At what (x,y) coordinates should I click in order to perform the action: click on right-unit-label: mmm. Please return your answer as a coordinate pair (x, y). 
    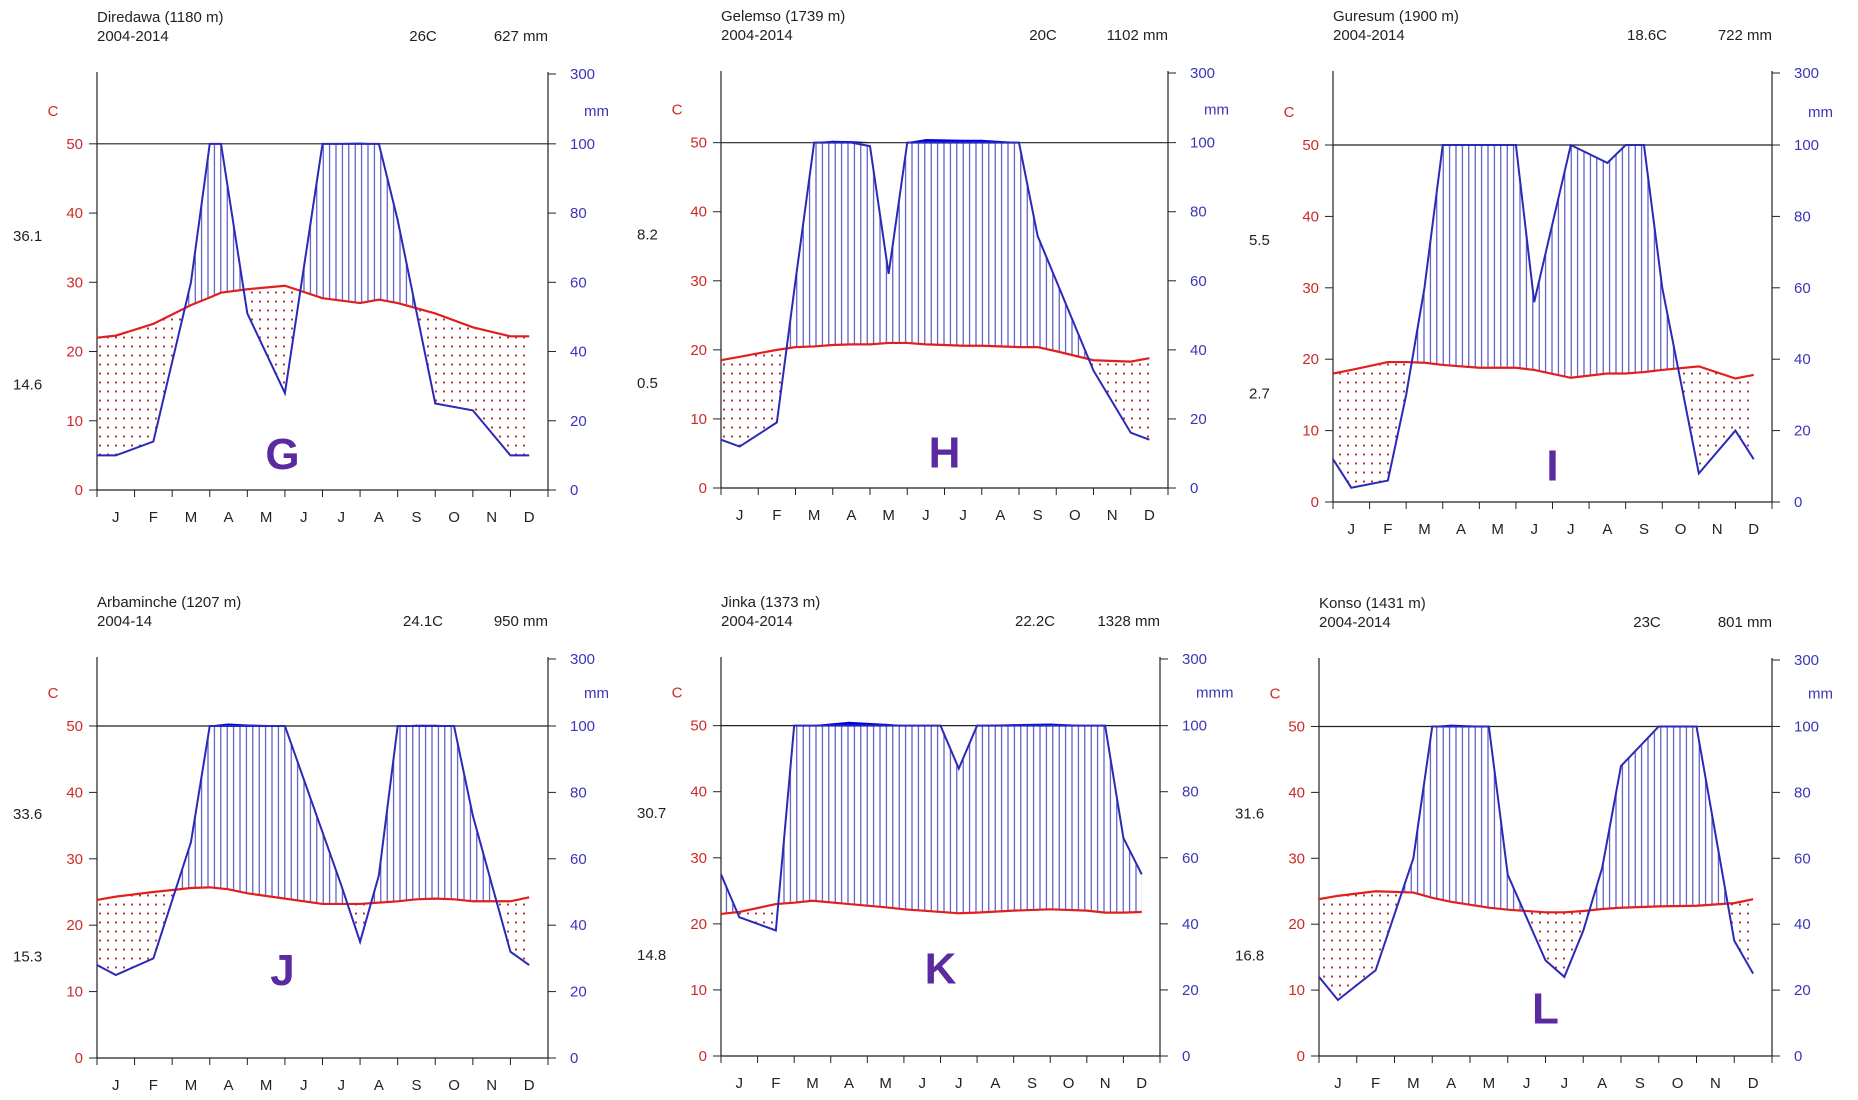
    Looking at the image, I should click on (1215, 693).